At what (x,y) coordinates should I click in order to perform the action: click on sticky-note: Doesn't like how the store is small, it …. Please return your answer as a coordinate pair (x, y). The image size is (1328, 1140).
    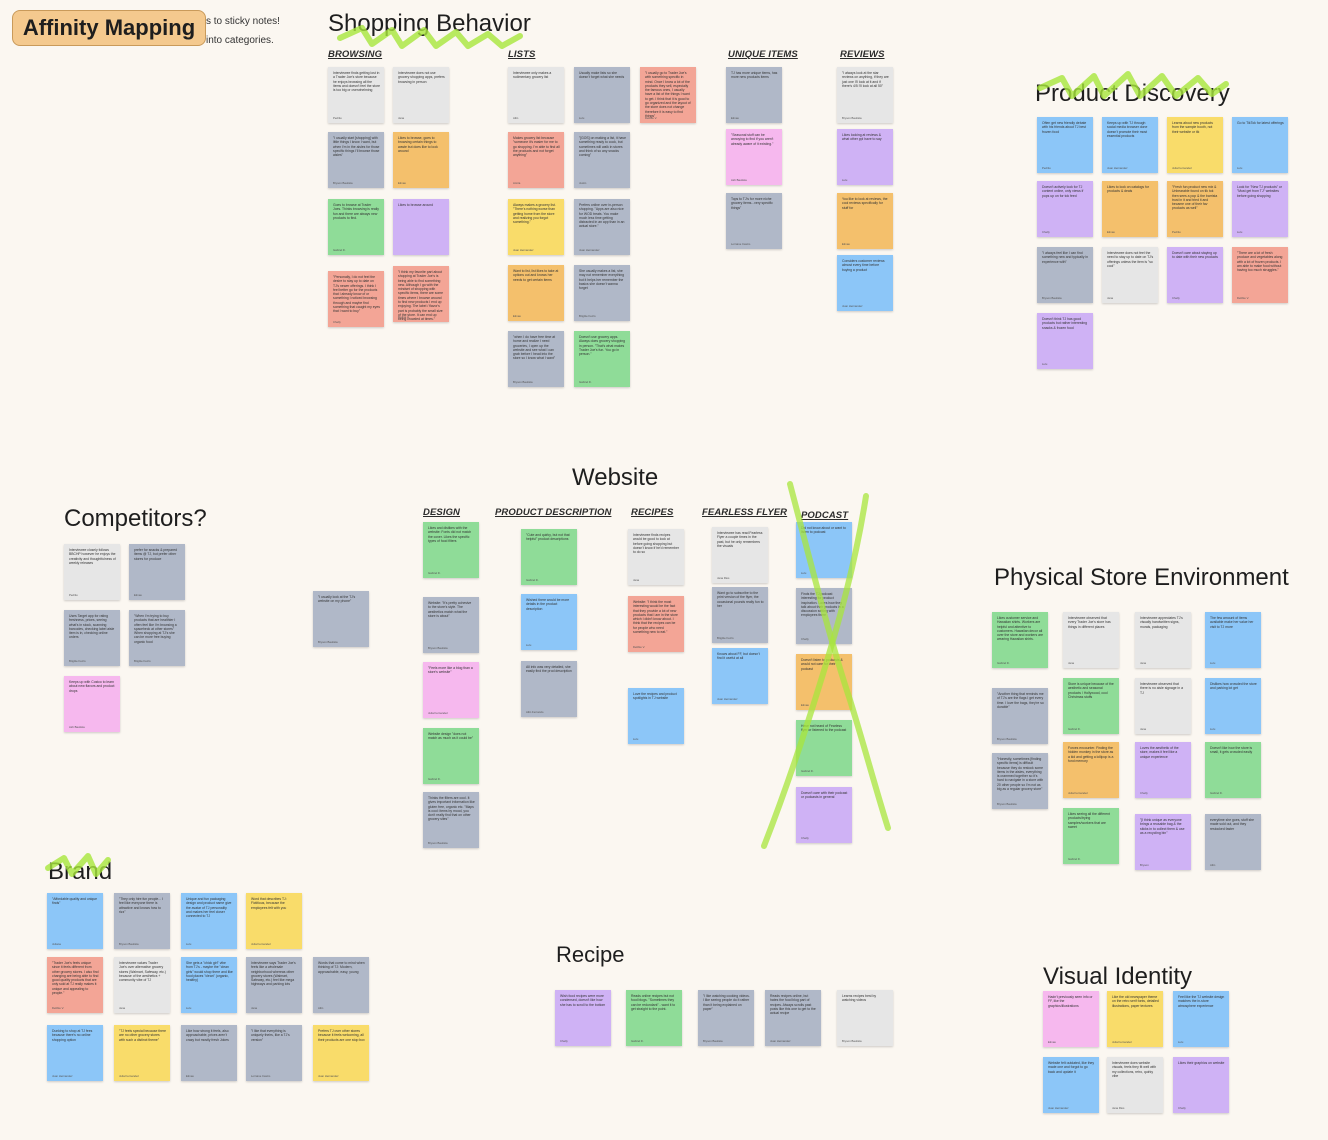
    Looking at the image, I should click on (1233, 770).